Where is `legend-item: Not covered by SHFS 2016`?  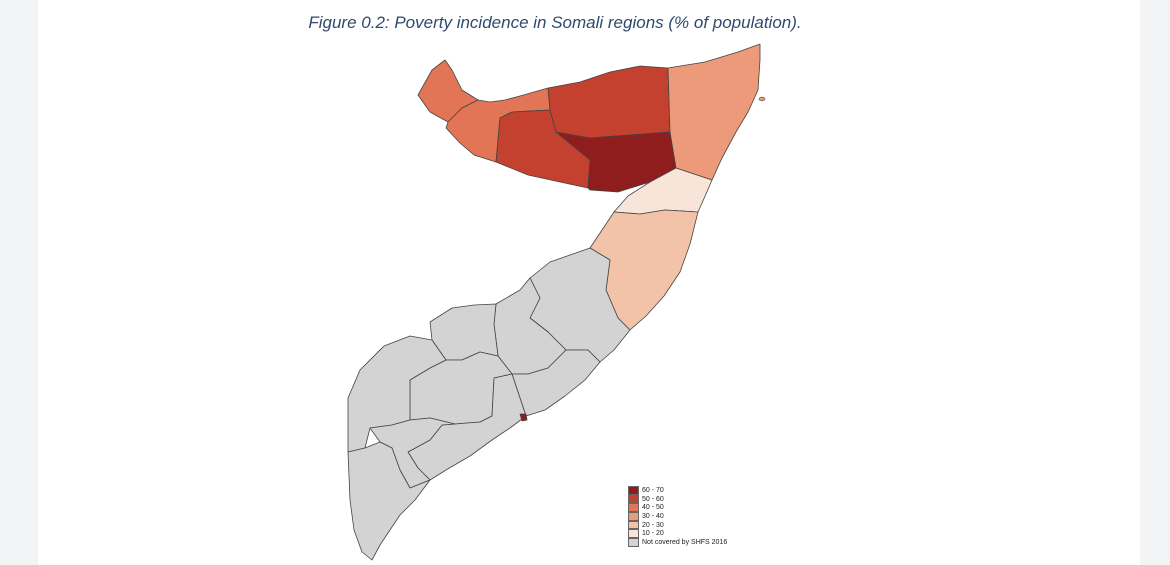 legend-item: Not covered by SHFS 2016 is located at coordinates (677, 542).